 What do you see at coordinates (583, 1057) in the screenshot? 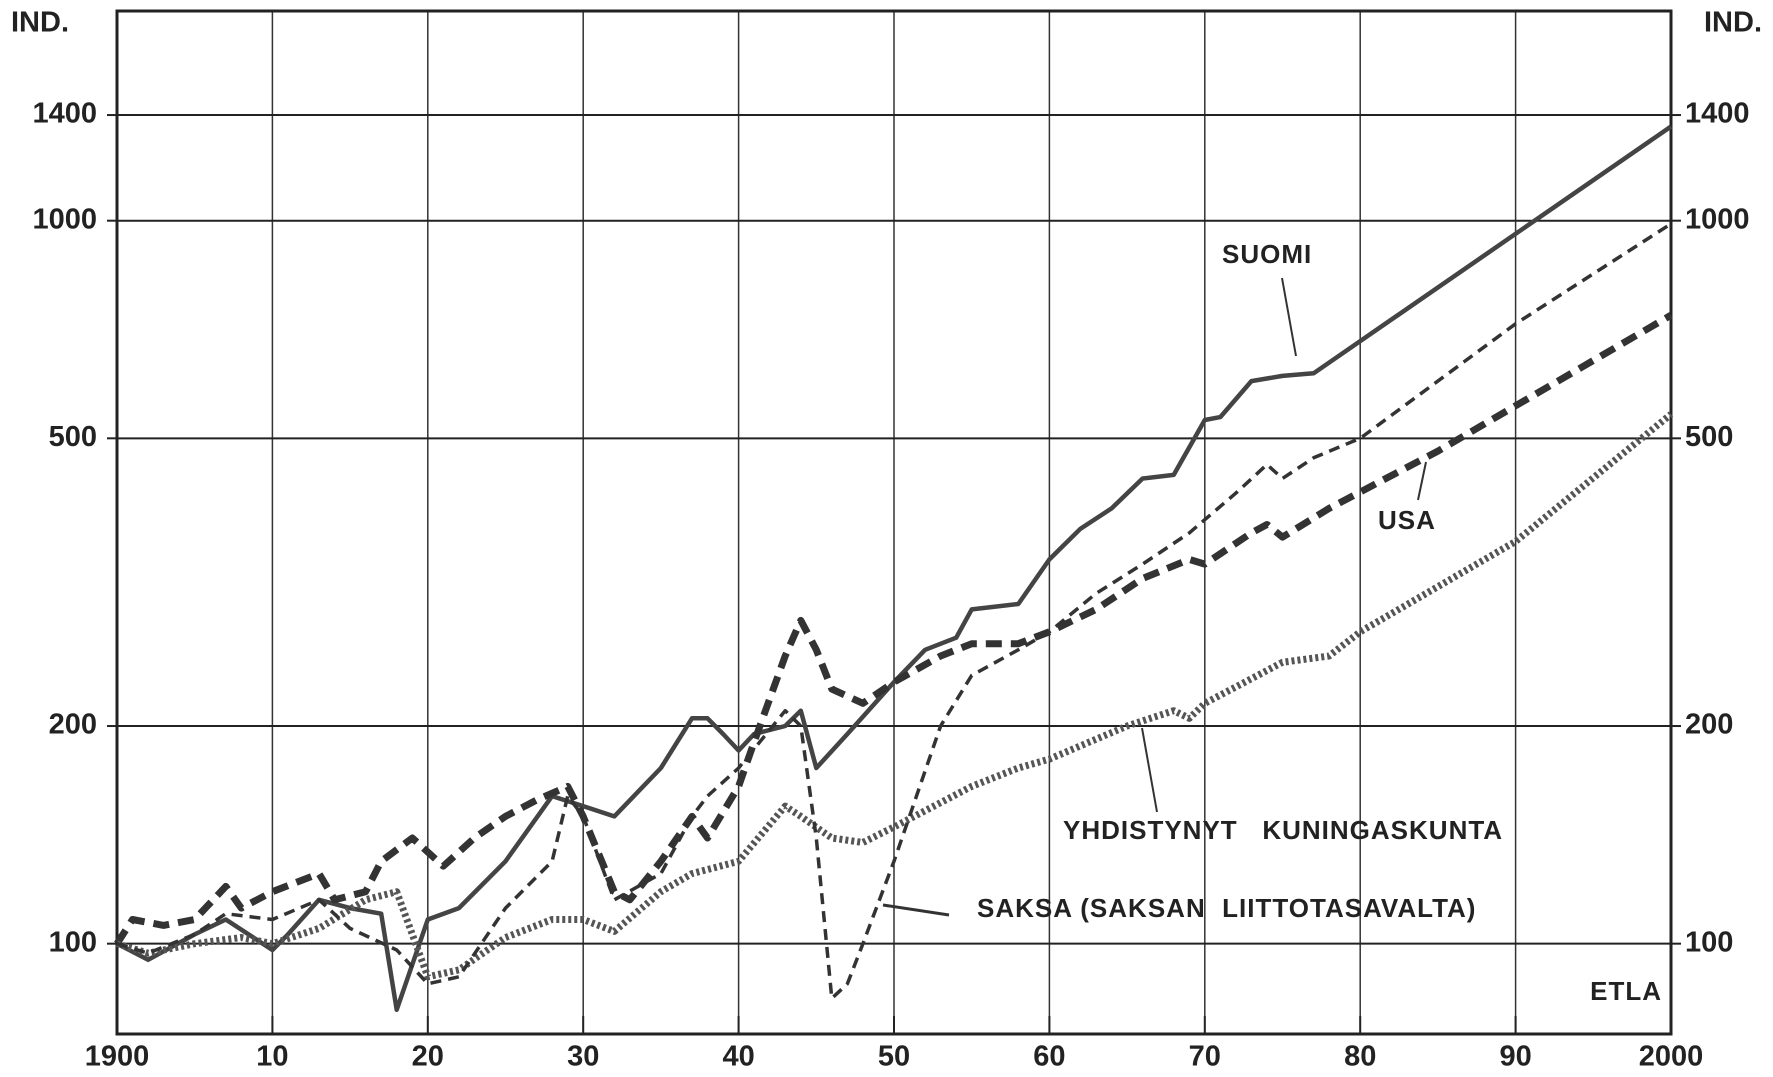
I see `x-tick-label: 30` at bounding box center [583, 1057].